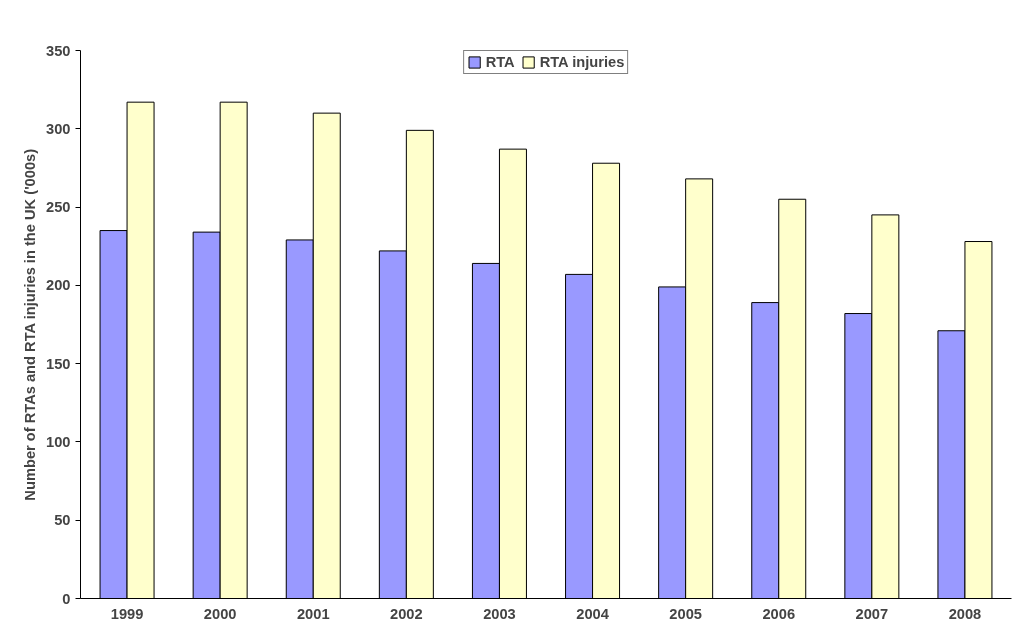 The image size is (1016, 621). What do you see at coordinates (58, 128) in the screenshot?
I see `y-tick-label: 300` at bounding box center [58, 128].